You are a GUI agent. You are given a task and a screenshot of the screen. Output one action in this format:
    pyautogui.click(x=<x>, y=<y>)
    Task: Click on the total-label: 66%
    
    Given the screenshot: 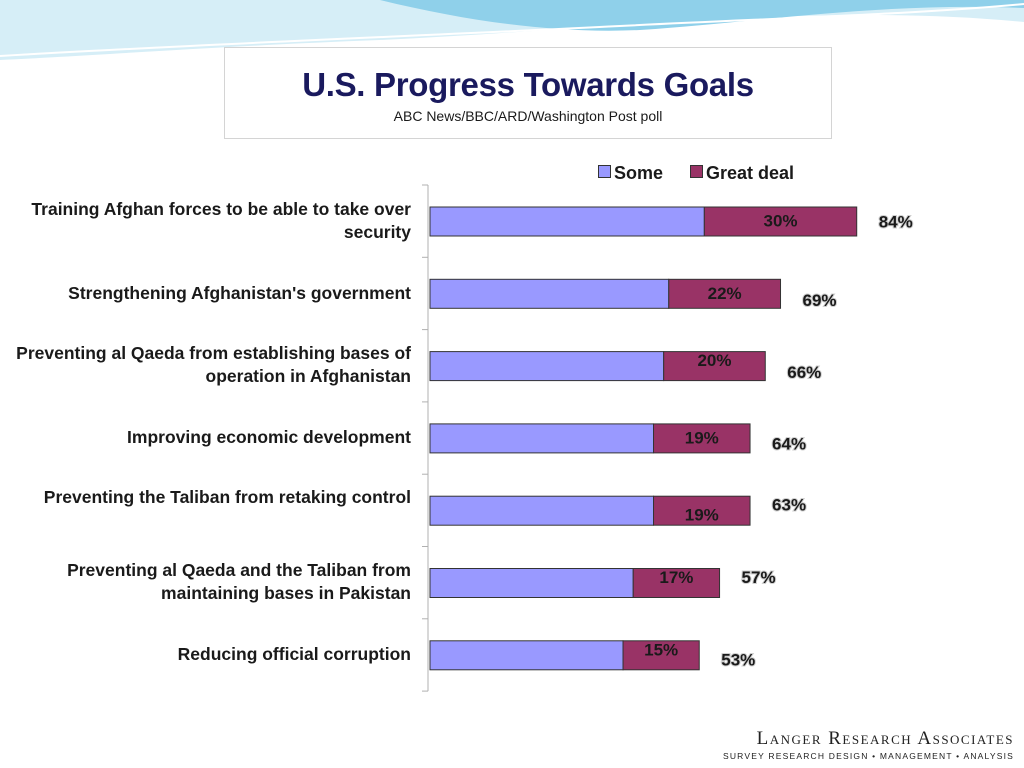 What is the action you would take?
    pyautogui.click(x=804, y=372)
    